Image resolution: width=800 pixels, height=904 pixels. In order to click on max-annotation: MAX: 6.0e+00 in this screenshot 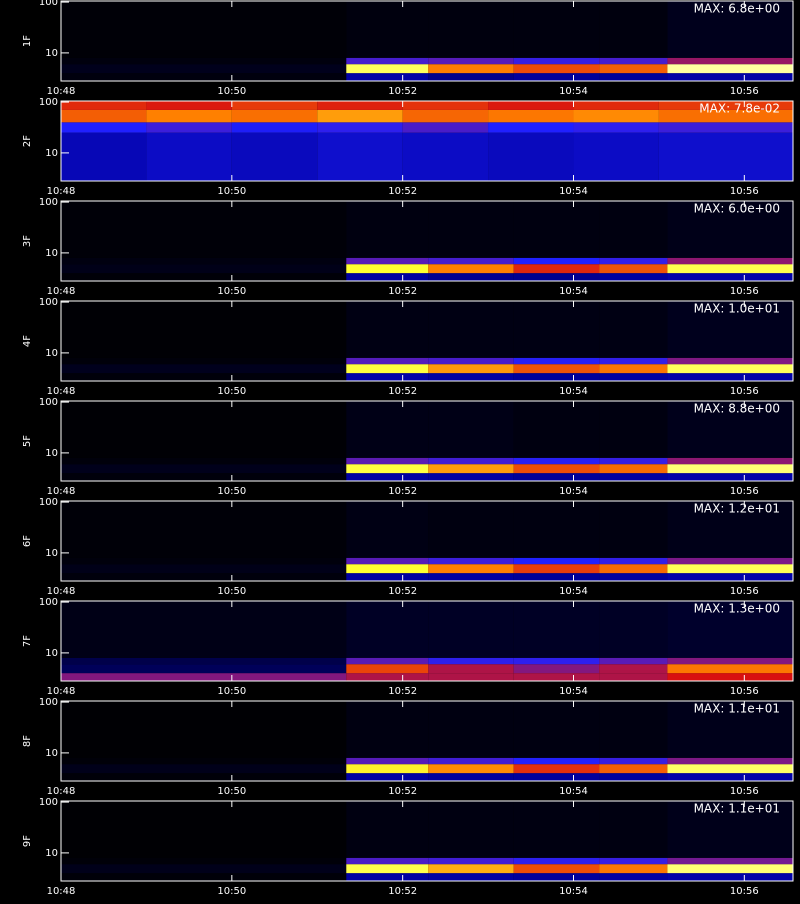, I will do `click(737, 209)`.